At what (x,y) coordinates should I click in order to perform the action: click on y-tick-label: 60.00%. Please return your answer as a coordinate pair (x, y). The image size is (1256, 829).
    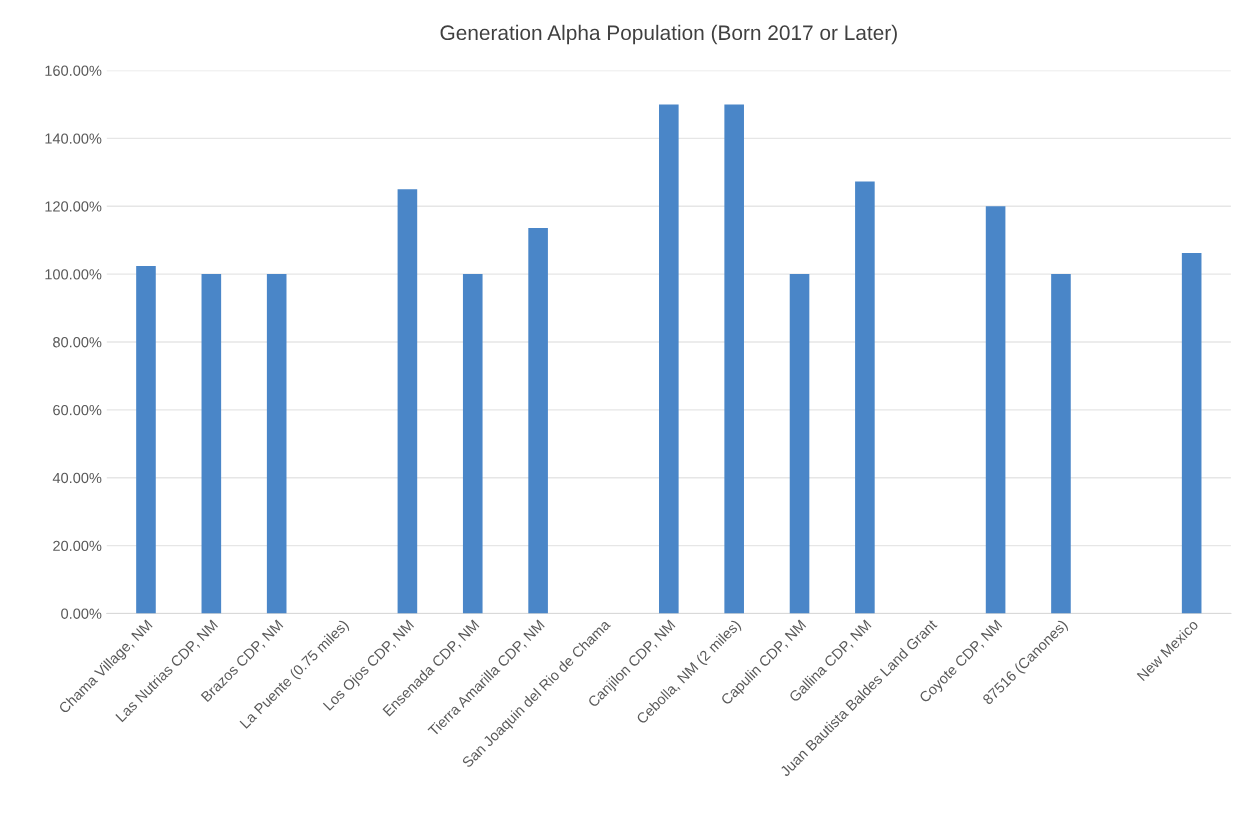
    Looking at the image, I should click on (77, 410).